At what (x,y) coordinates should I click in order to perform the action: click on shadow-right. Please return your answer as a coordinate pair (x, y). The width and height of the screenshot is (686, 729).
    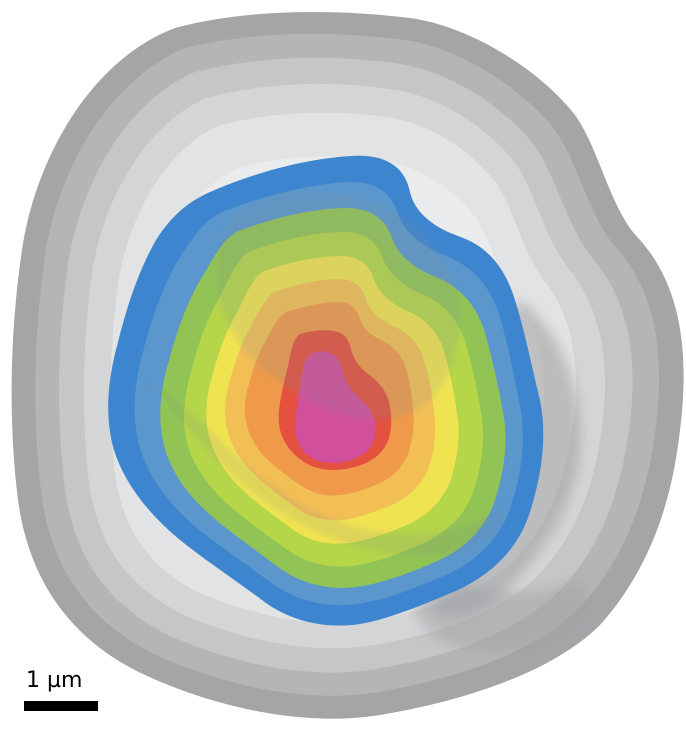
    Looking at the image, I should click on (505, 459).